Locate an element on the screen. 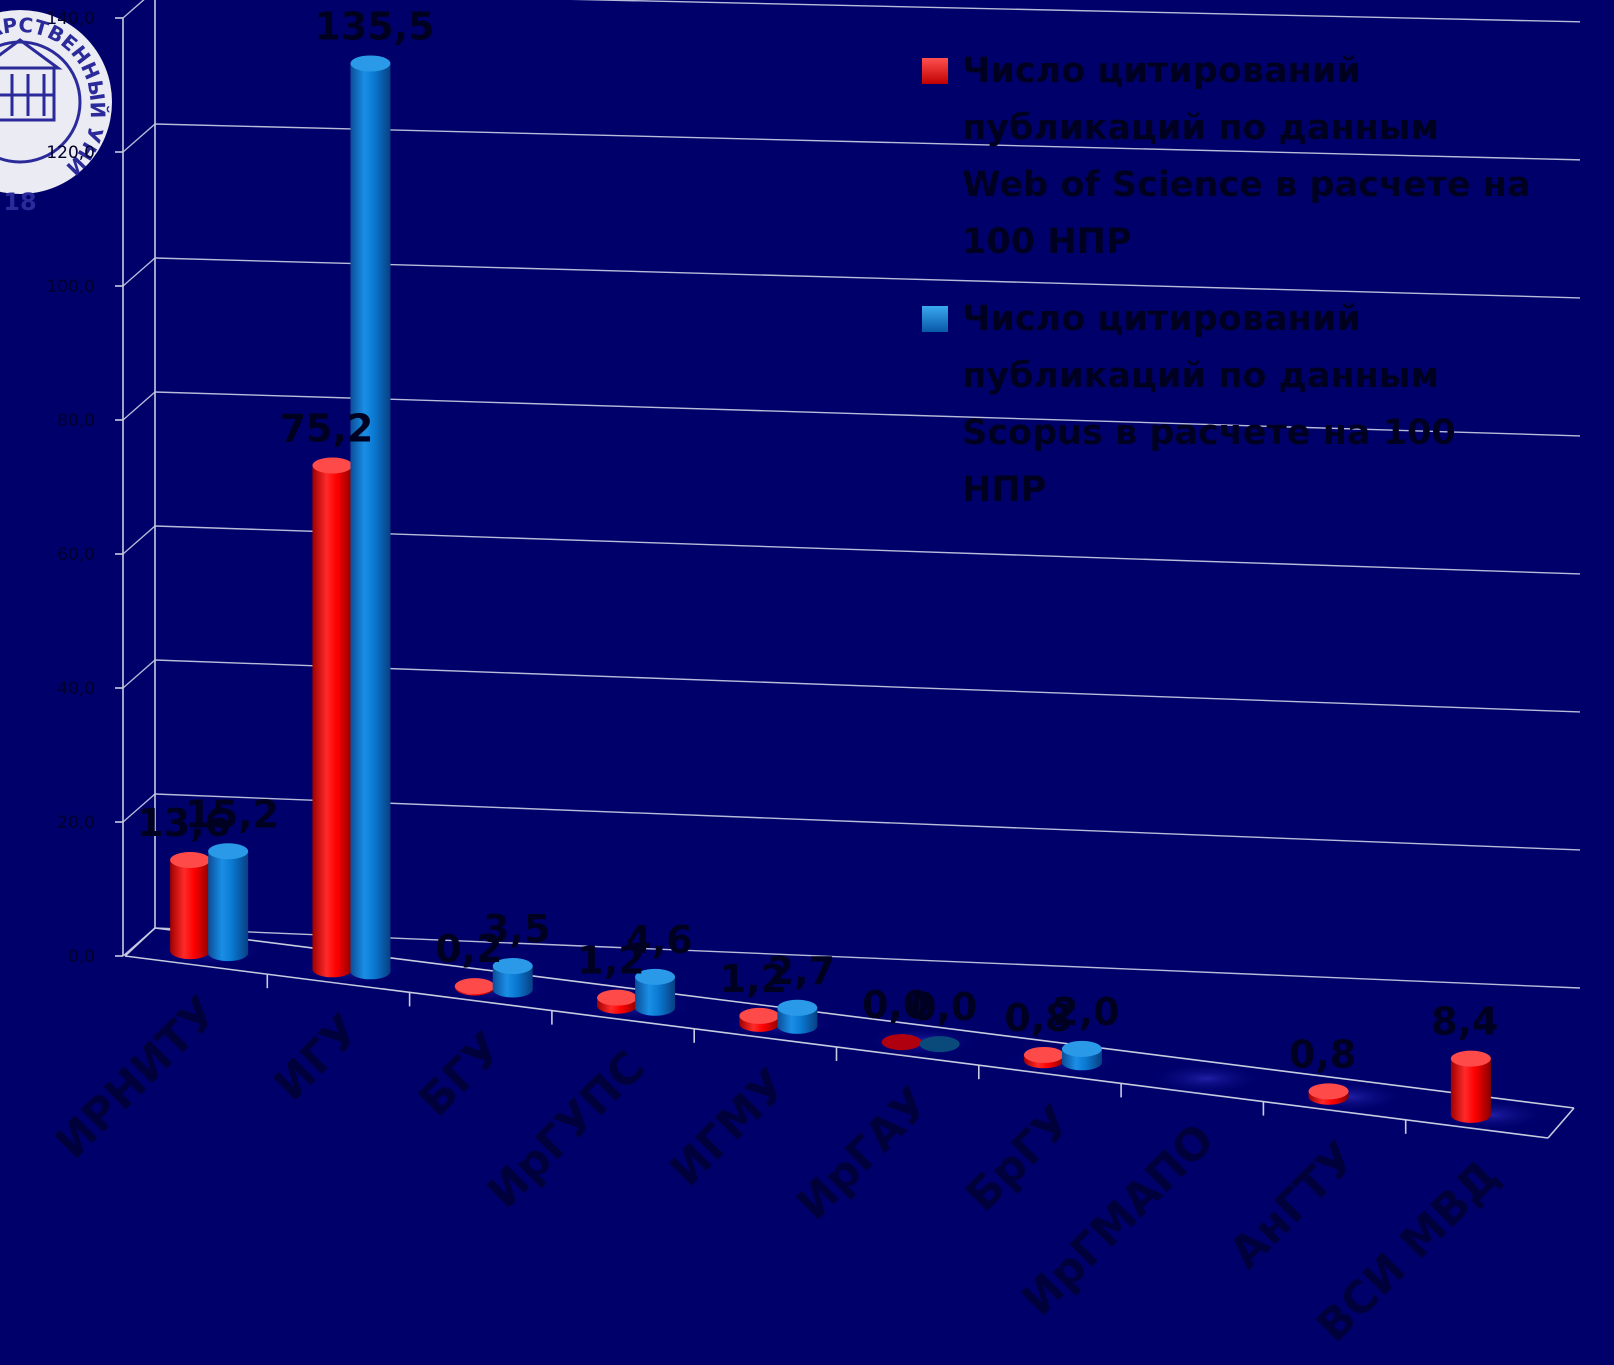  floor-right-edge is located at coordinates (1561, 1123).